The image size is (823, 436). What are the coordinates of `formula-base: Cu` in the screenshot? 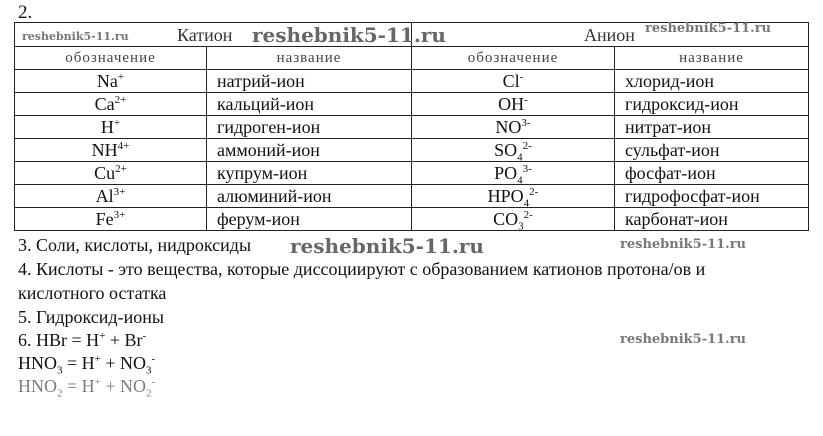 It's located at (105, 173).